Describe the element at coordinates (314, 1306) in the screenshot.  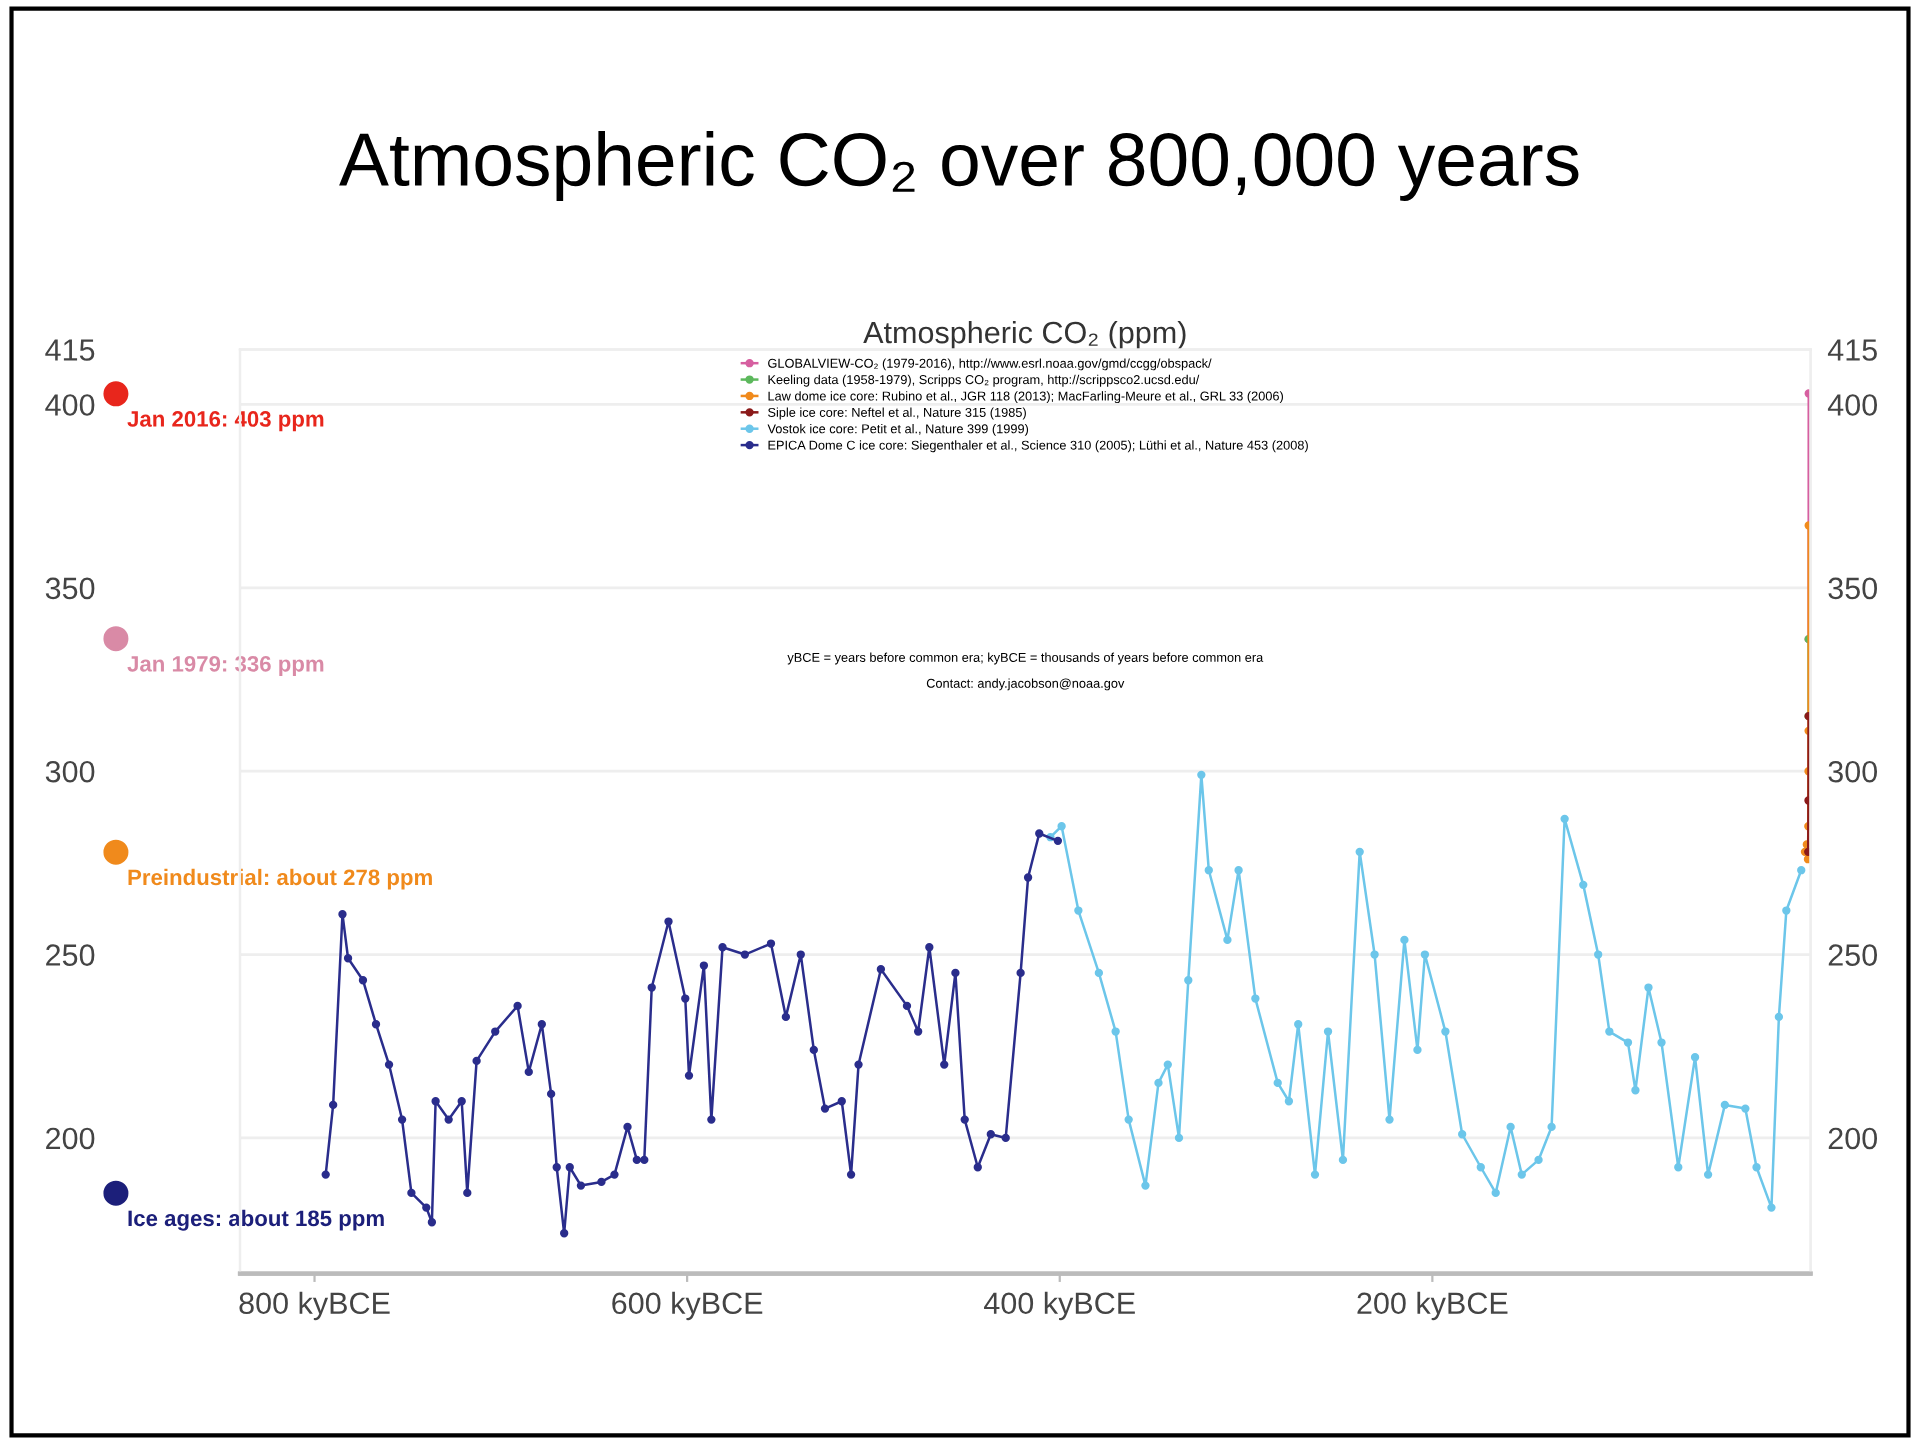
I see `x-tick-label: 800 kyBCE` at that location.